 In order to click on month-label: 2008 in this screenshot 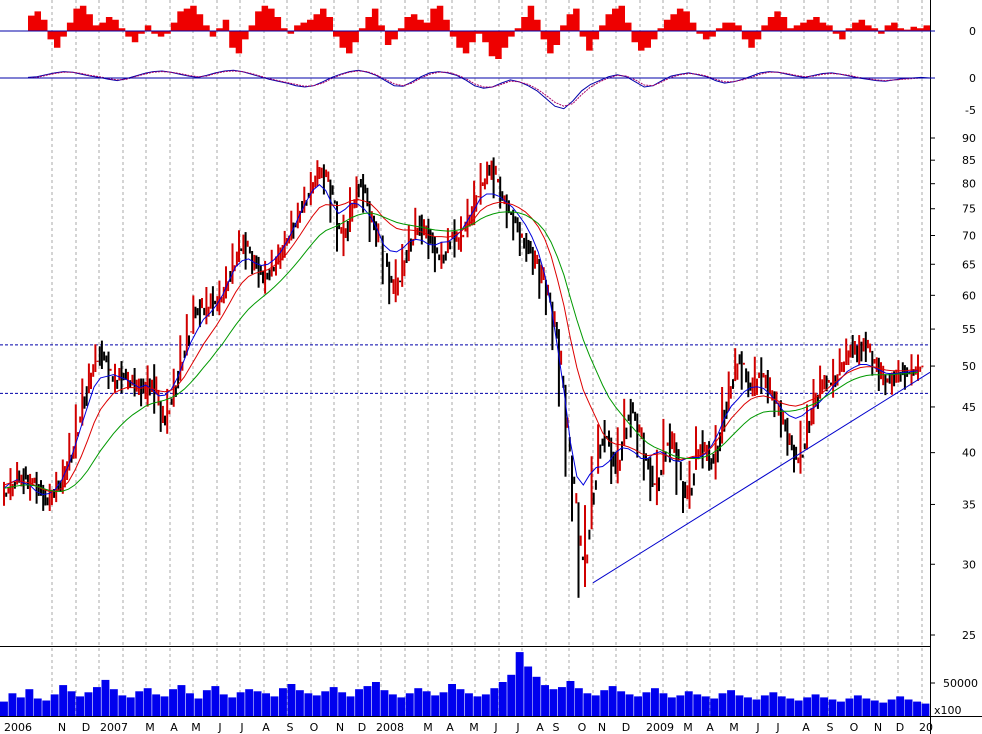, I will do `click(390, 727)`.